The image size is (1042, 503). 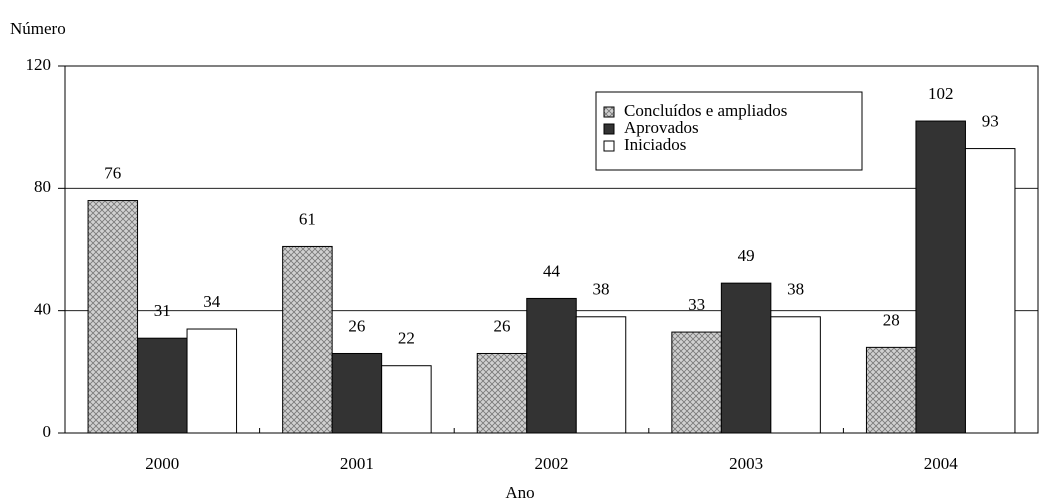 I want to click on value-label: 34, so click(x=212, y=301).